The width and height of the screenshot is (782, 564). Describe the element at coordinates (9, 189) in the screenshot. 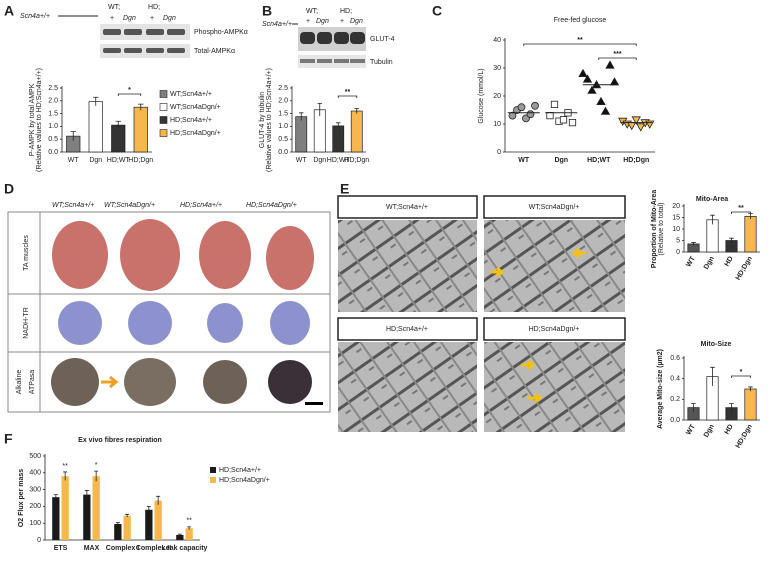

I see `panel-label: D` at that location.